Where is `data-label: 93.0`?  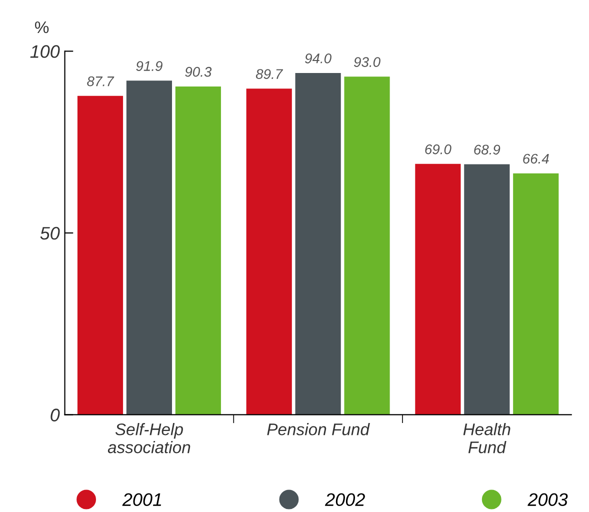 data-label: 93.0 is located at coordinates (367, 62).